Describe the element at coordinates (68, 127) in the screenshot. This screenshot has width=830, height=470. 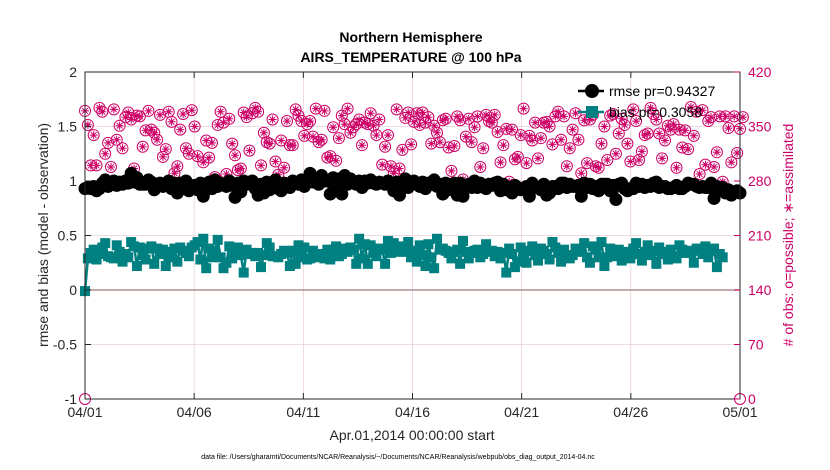
I see `y-tick-label-1: 1.5` at that location.